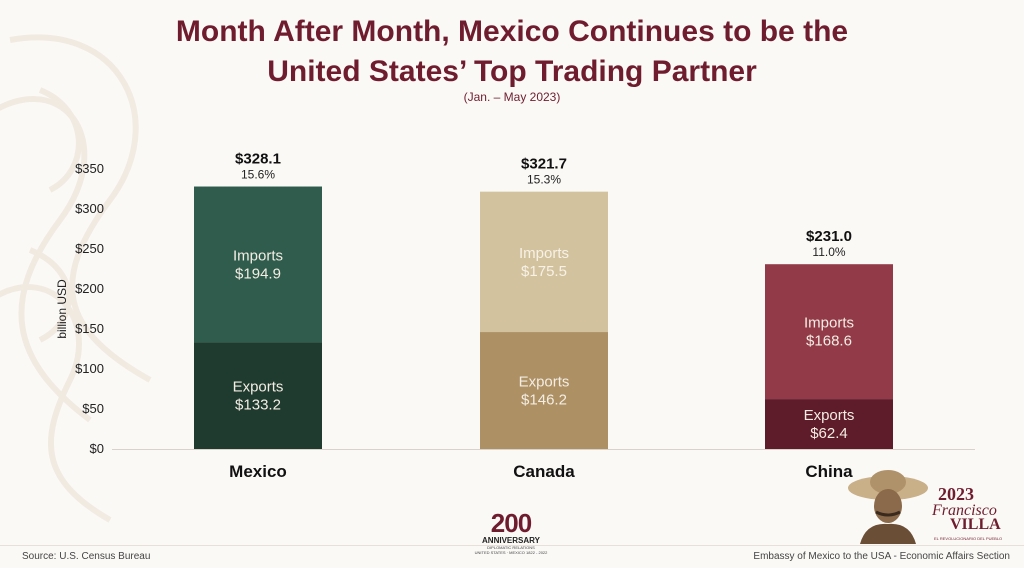 This screenshot has width=1024, height=568. I want to click on bar-total-label: $328.1, so click(258, 159).